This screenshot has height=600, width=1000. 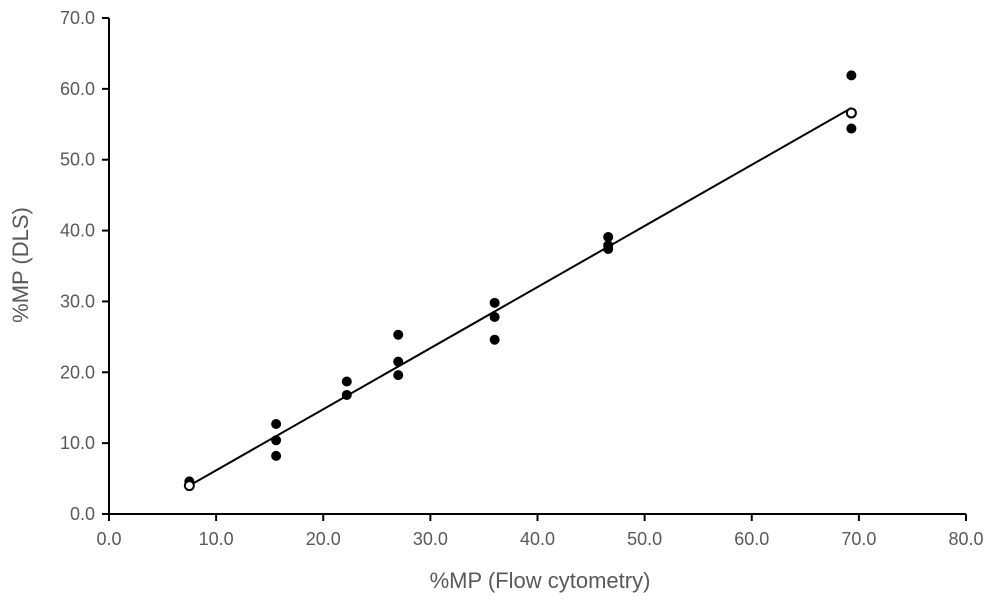 What do you see at coordinates (77, 160) in the screenshot?
I see `y-tick-label: 50.0` at bounding box center [77, 160].